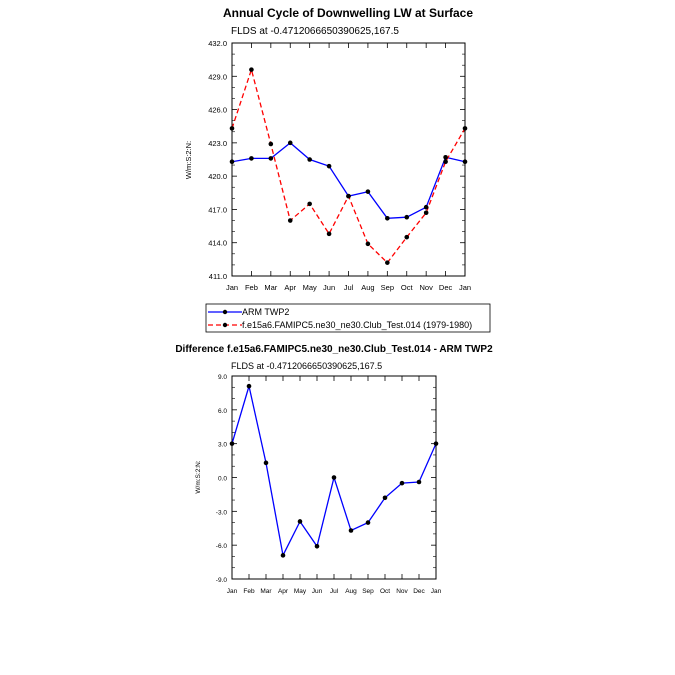 The image size is (675, 675). What do you see at coordinates (283, 591) in the screenshot?
I see `x-tick-label: Apr` at bounding box center [283, 591].